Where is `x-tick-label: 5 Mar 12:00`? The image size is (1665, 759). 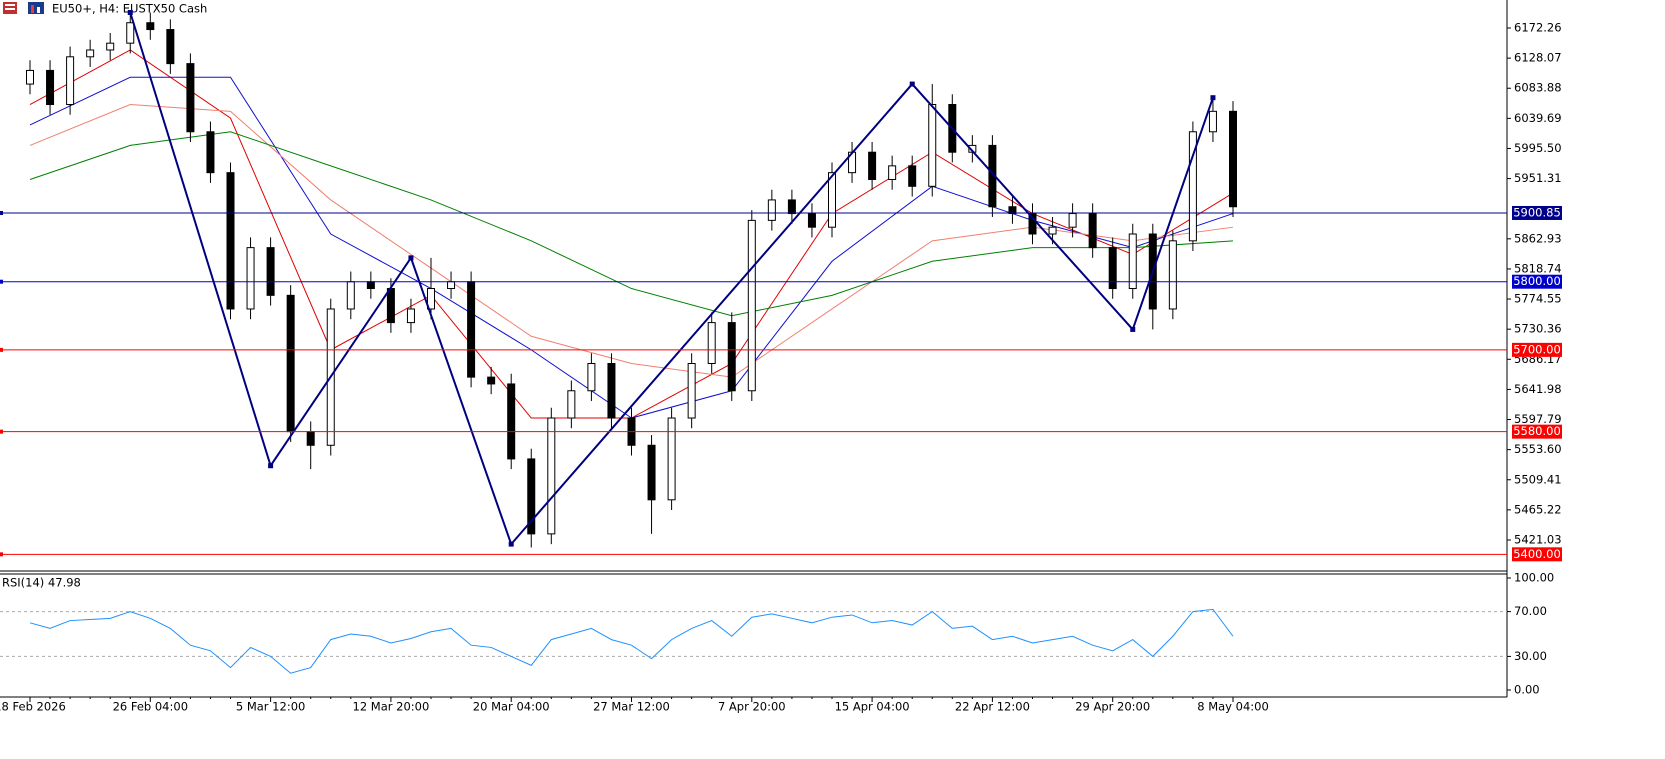
x-tick-label: 5 Mar 12:00 is located at coordinates (270, 707).